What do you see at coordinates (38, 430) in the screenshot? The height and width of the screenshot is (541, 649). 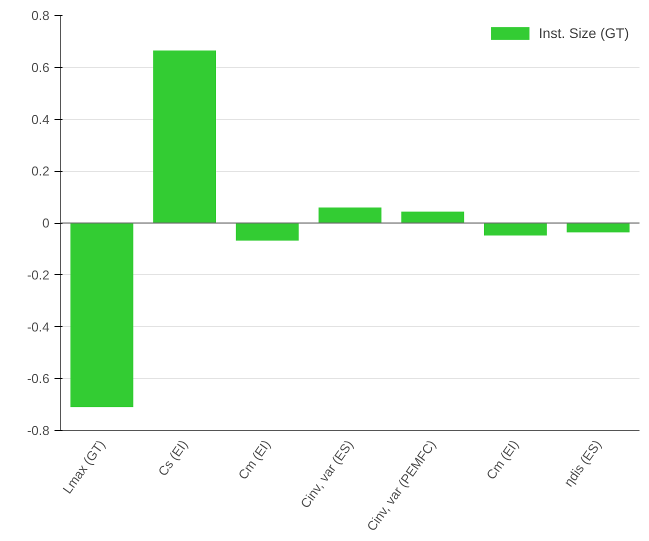 I see `y-tick-label: -0.8` at bounding box center [38, 430].